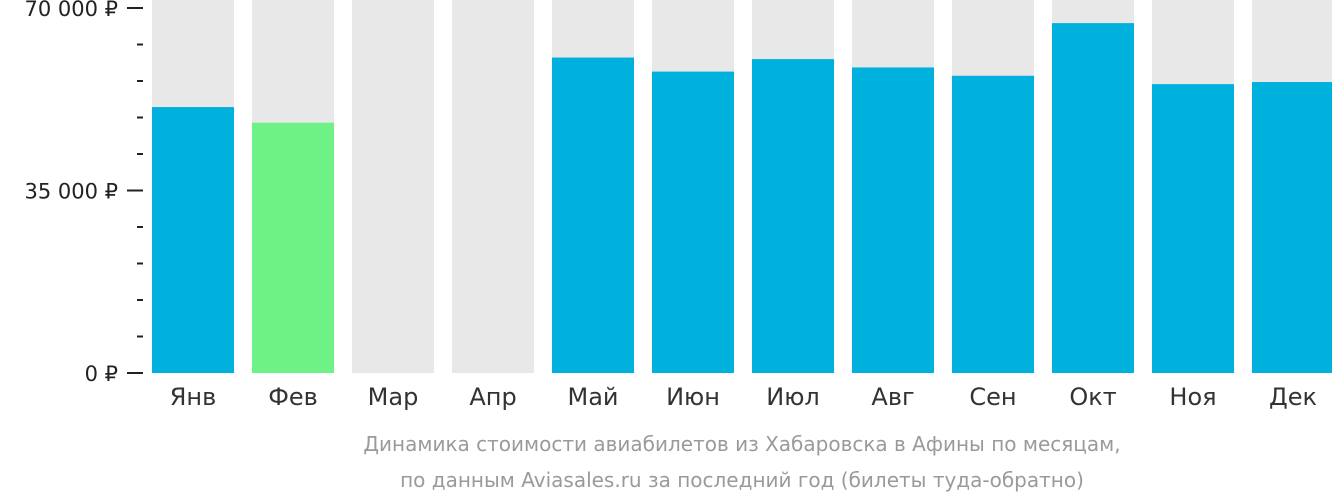  Describe the element at coordinates (293, 397) in the screenshot. I see `x-tick-label: Фев` at that location.